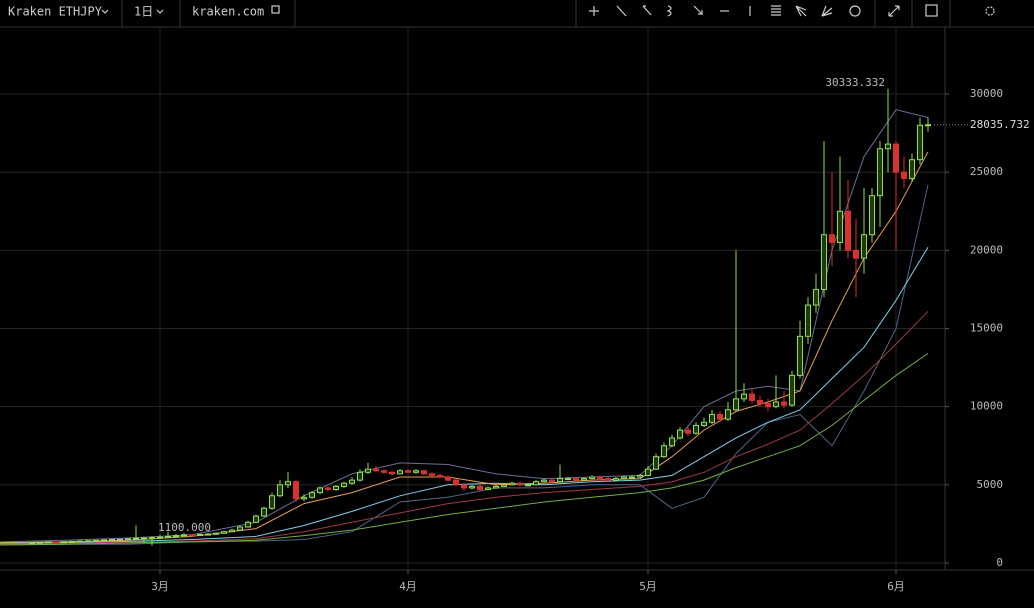 The image size is (1034, 608). I want to click on y-tick-label: 10000, so click(986, 406).